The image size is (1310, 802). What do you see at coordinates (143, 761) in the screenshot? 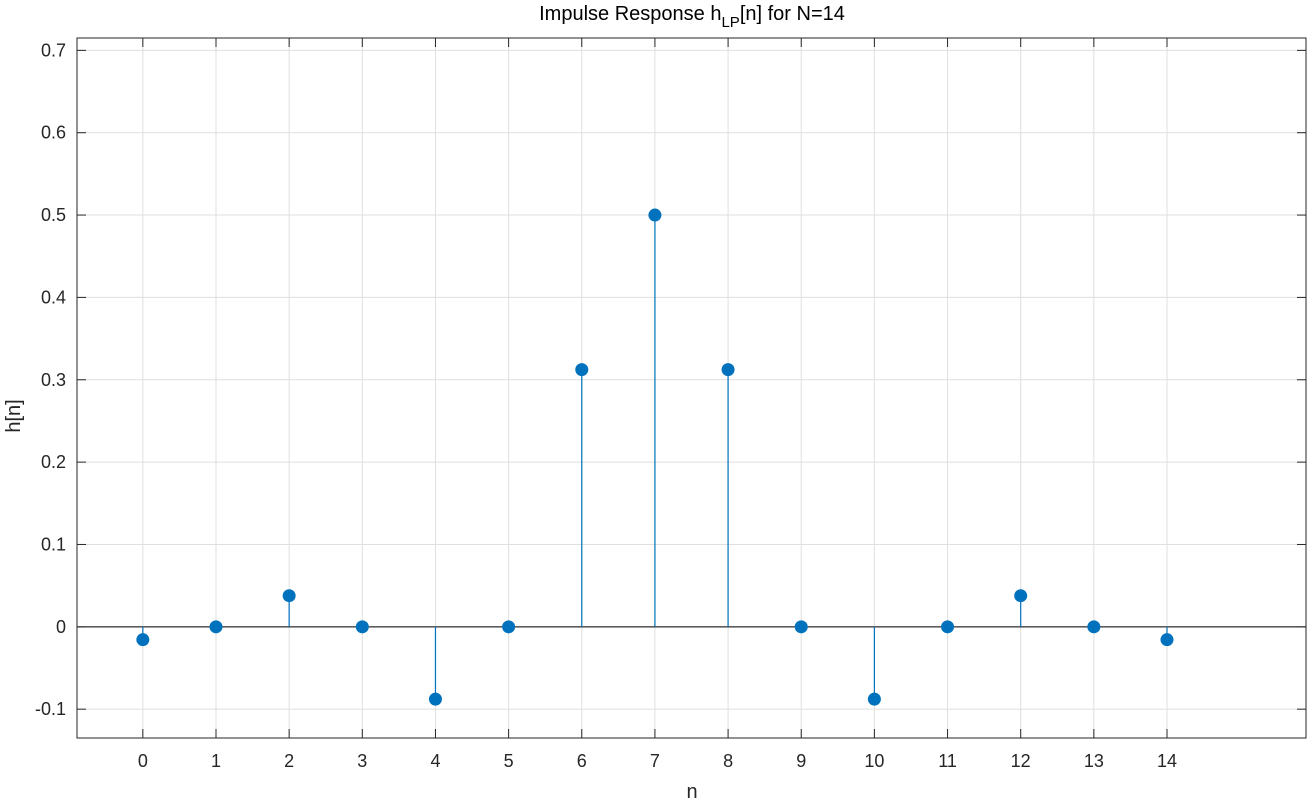
I see `x-tick-label: 0` at bounding box center [143, 761].